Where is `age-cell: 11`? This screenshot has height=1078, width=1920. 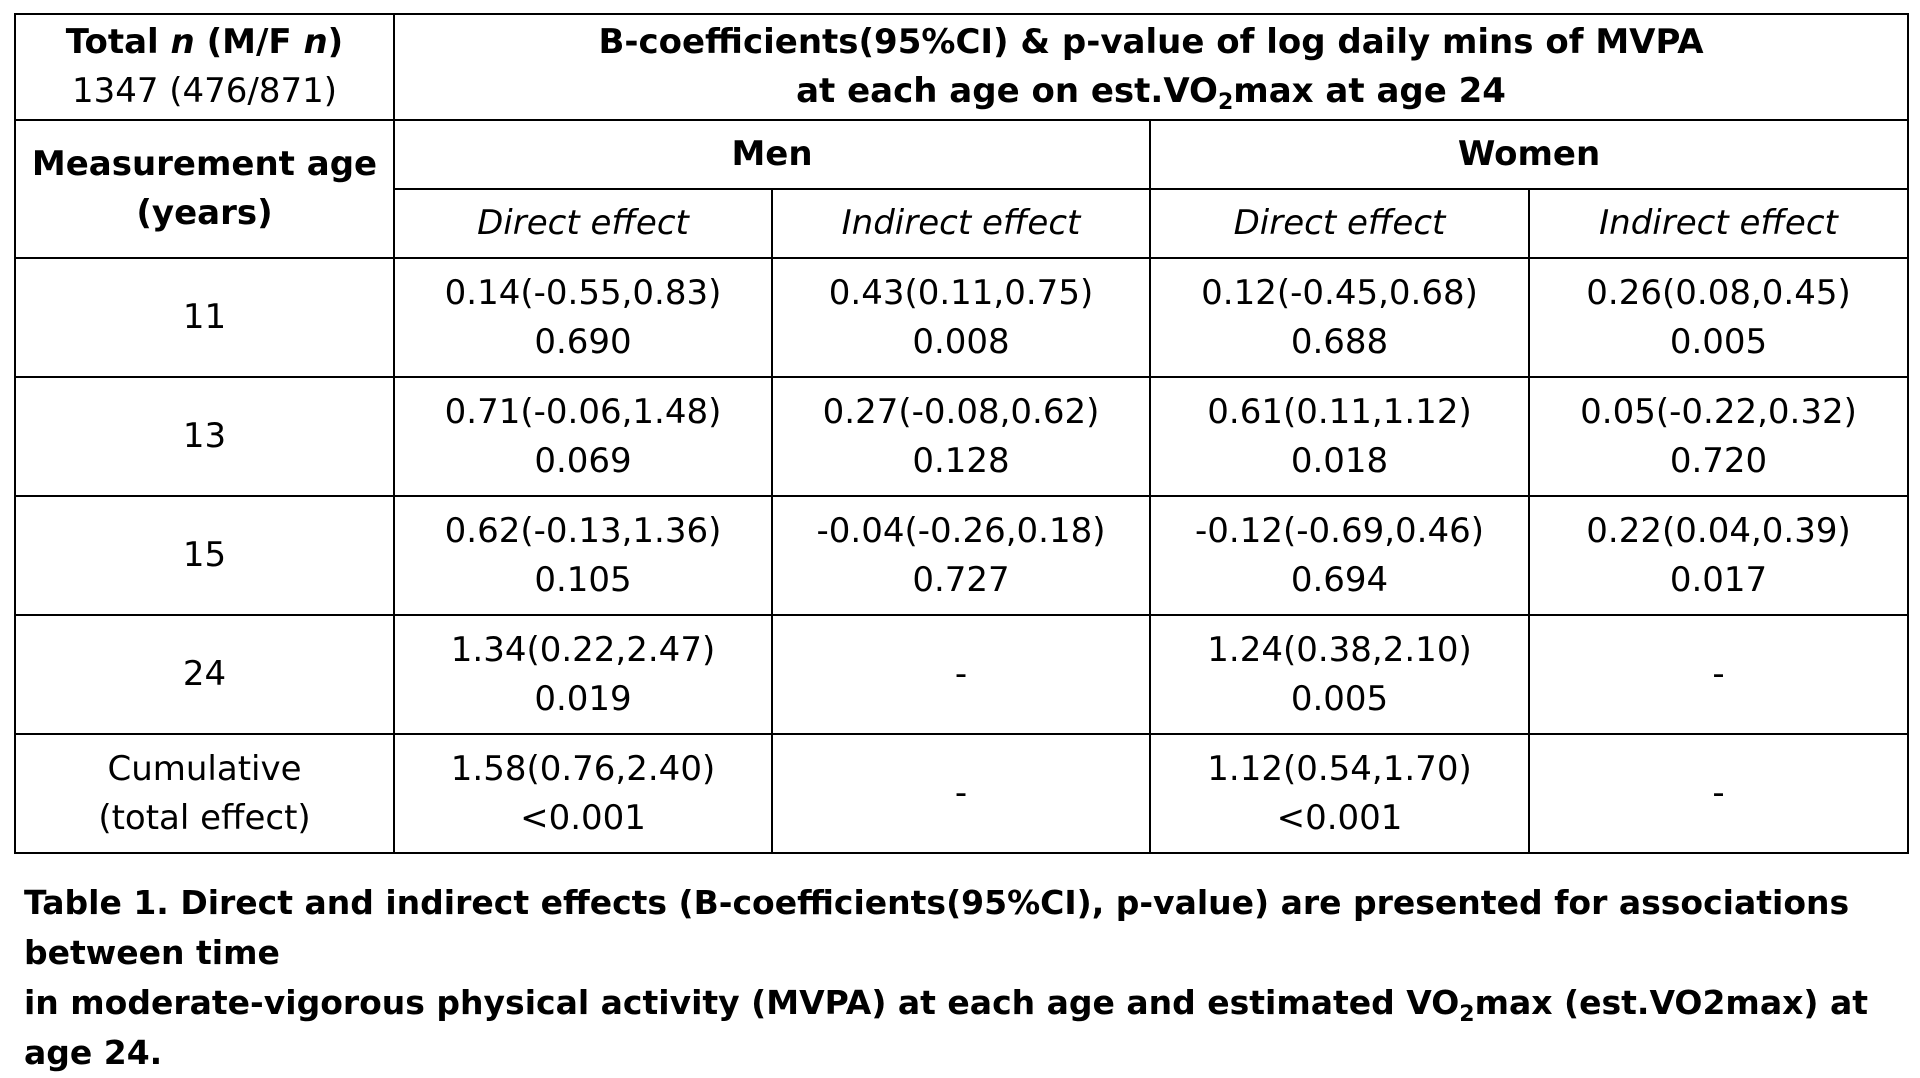
age-cell: 11 is located at coordinates (204, 317).